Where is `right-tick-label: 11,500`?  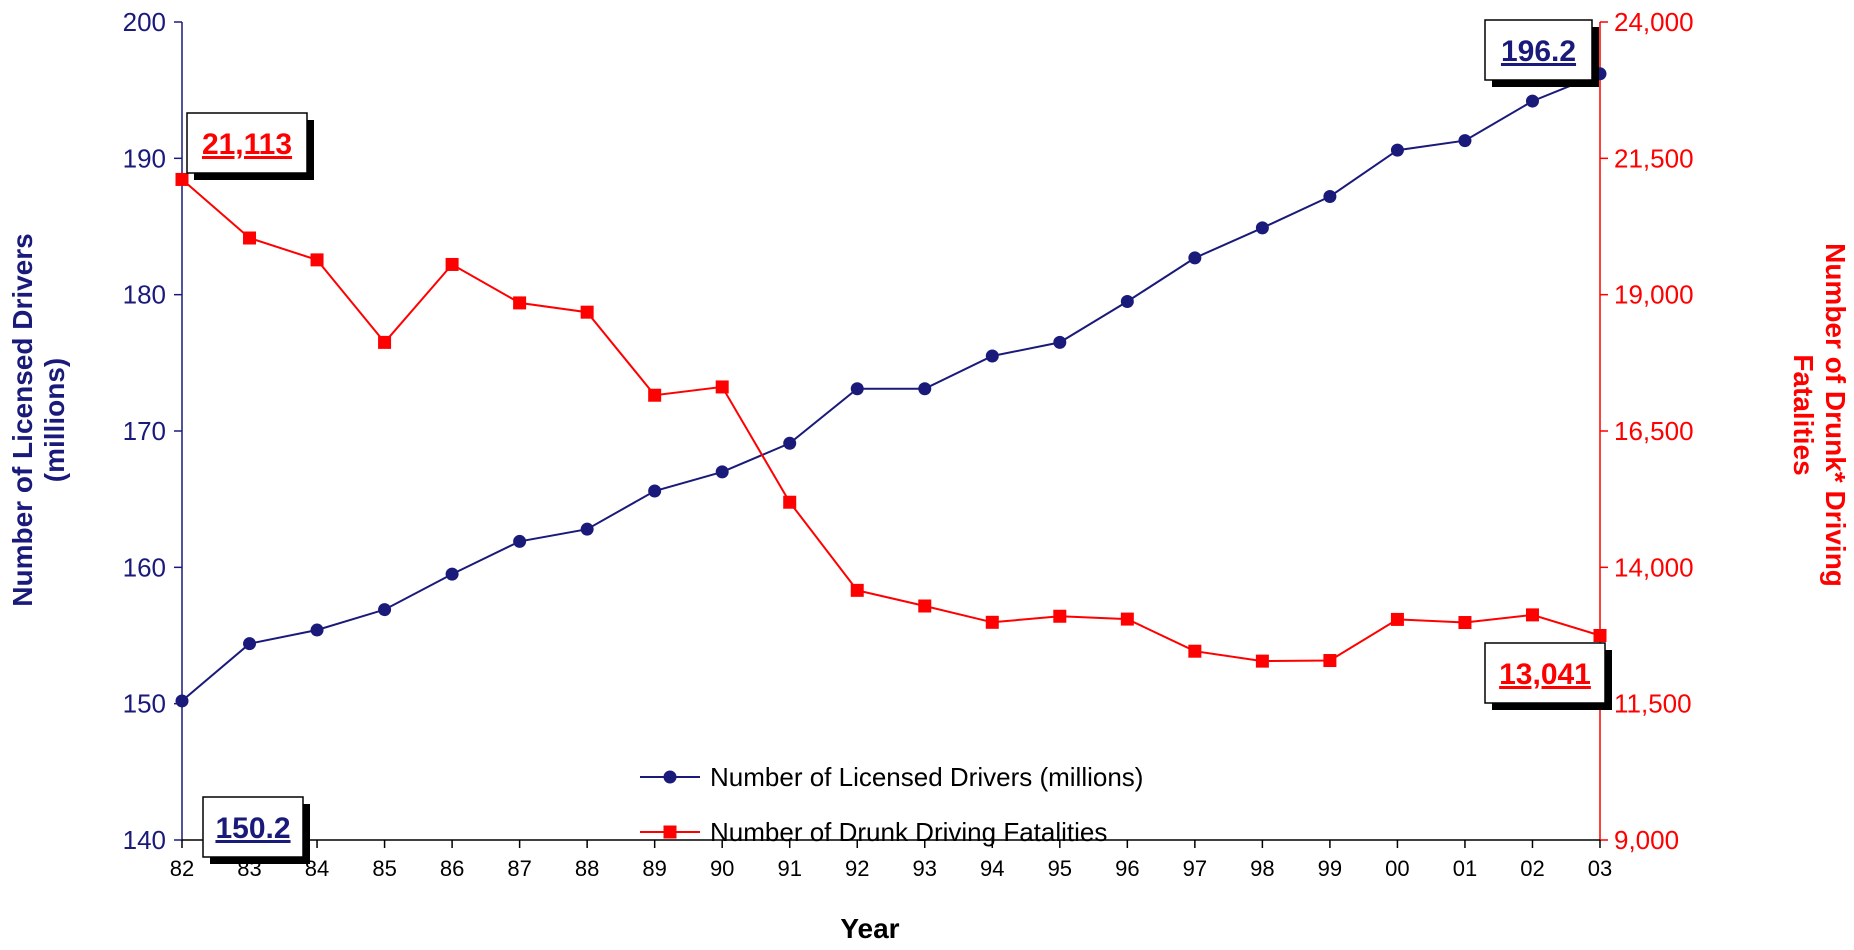
right-tick-label: 11,500 is located at coordinates (1653, 704).